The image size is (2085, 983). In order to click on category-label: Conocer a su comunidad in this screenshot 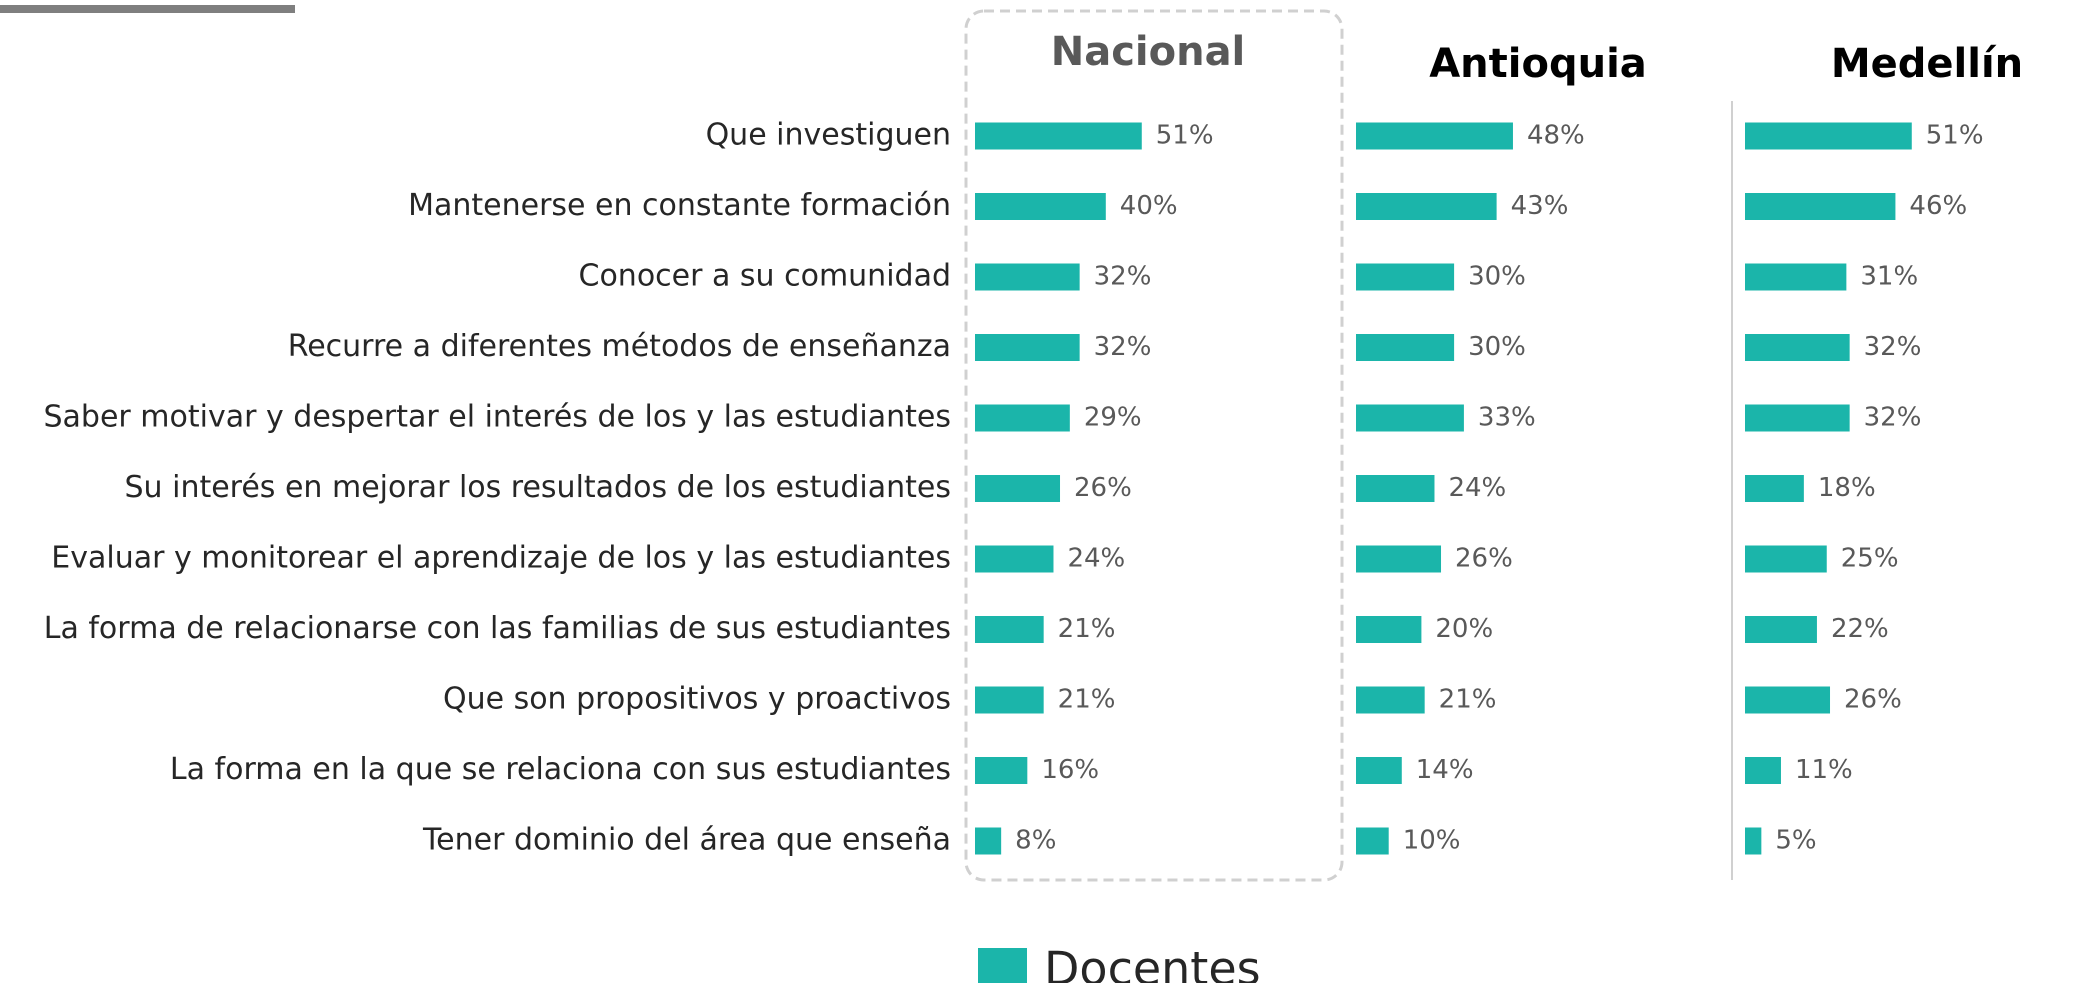, I will do `click(765, 276)`.